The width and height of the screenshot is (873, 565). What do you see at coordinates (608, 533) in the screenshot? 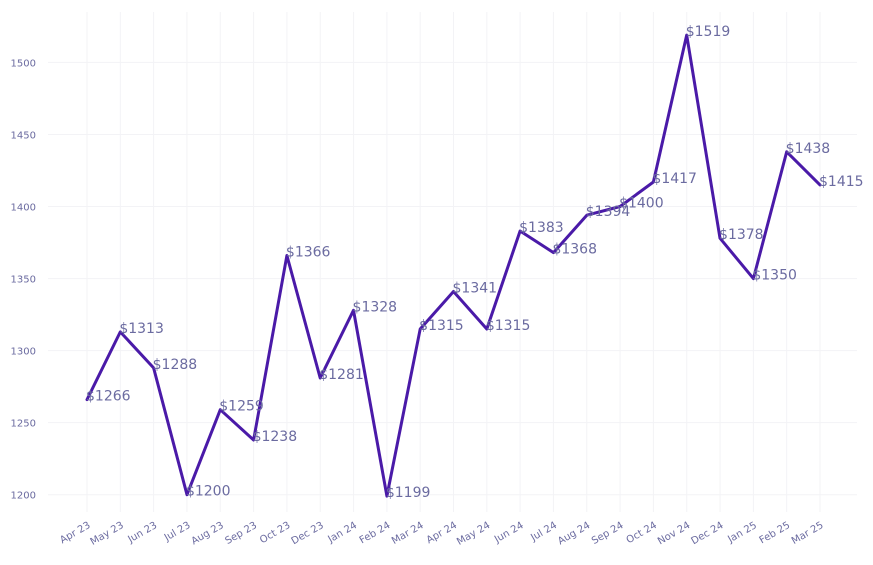
I see `x-tick-label: Sep 24` at bounding box center [608, 533].